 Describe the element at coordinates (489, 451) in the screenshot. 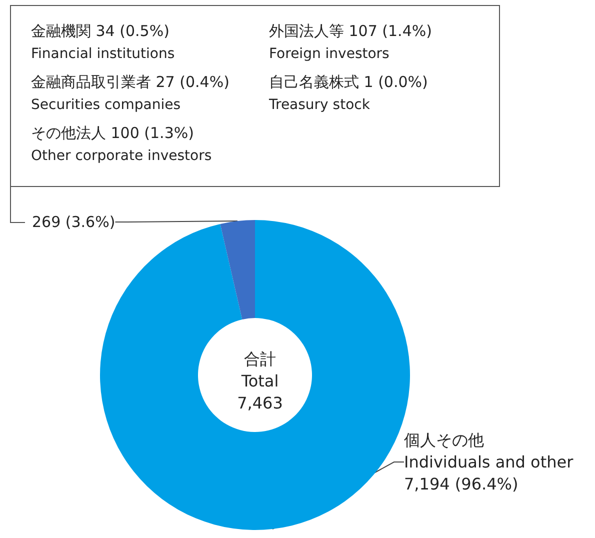

I see `slice-label: 個人その他 Individuals and other` at that location.